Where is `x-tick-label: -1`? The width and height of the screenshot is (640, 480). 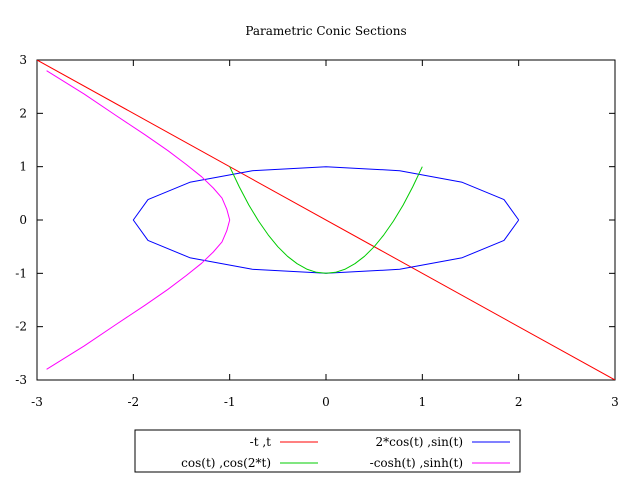 x-tick-label: -1 is located at coordinates (230, 402).